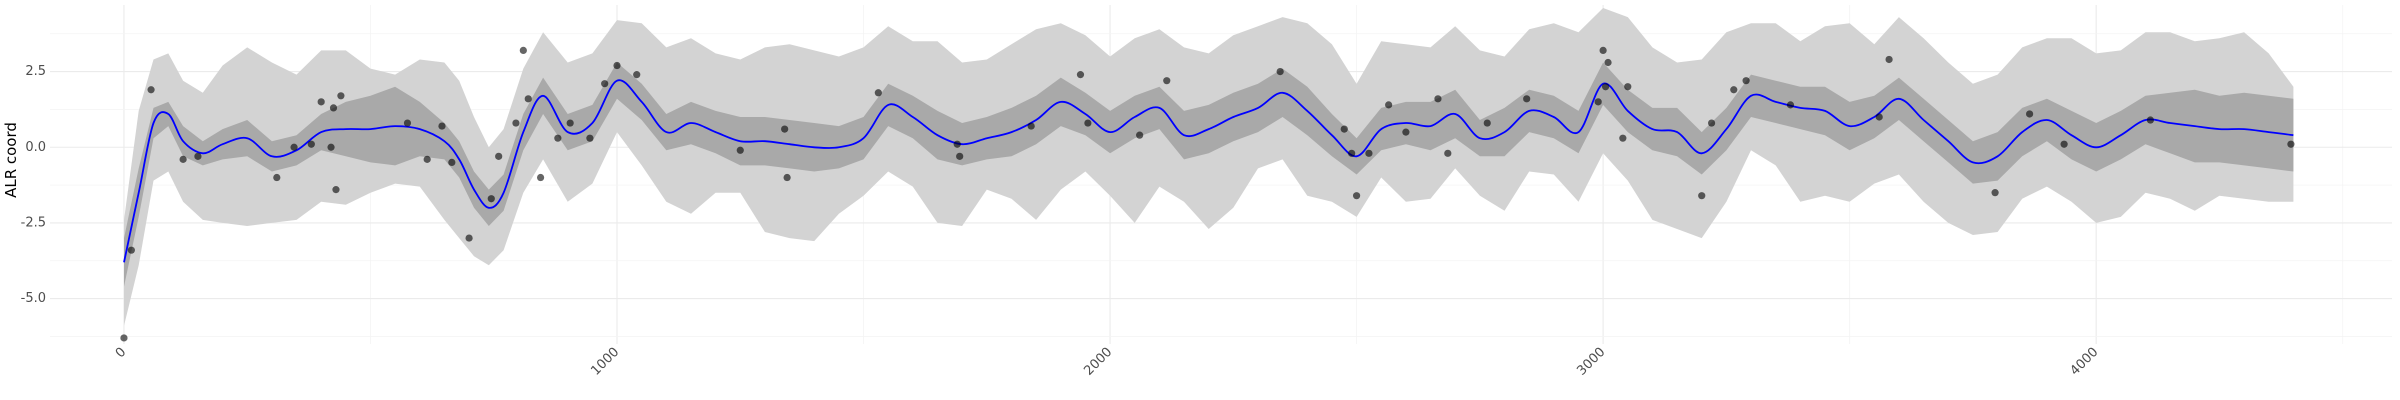 The image size is (2400, 400). Describe the element at coordinates (1591, 362) in the screenshot. I see `x-tick-label: 3000` at that location.